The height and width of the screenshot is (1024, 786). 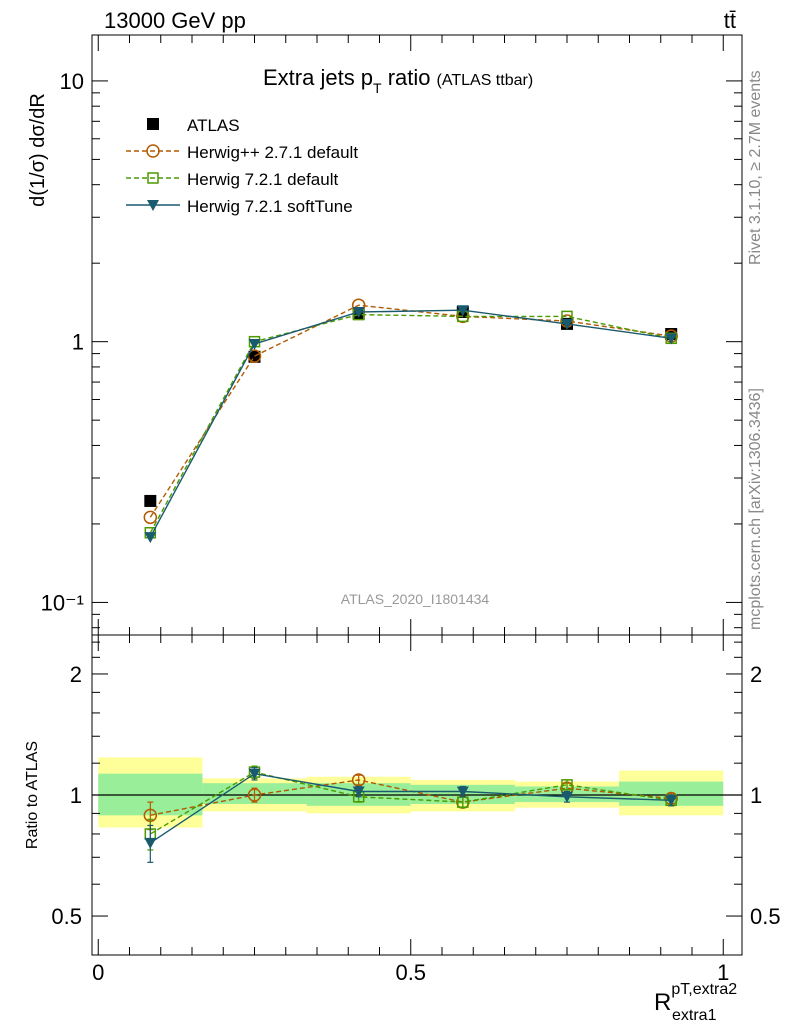 I want to click on main-y-tick-labels: 10⁻¹ 1 10, so click(x=62, y=342).